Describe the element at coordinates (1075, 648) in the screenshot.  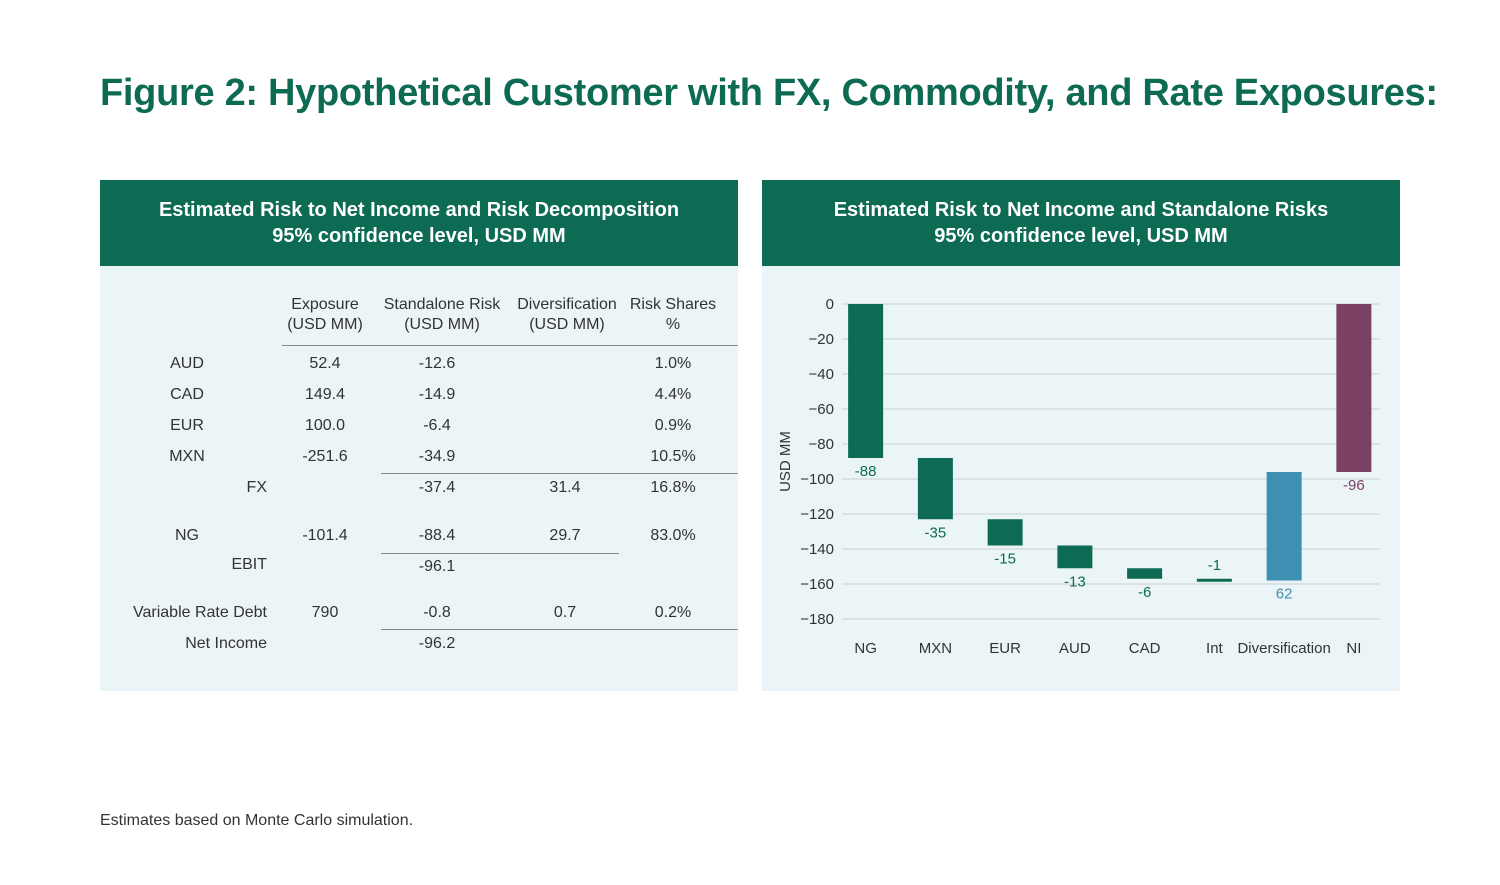
I see `x-category-label: AUD` at that location.